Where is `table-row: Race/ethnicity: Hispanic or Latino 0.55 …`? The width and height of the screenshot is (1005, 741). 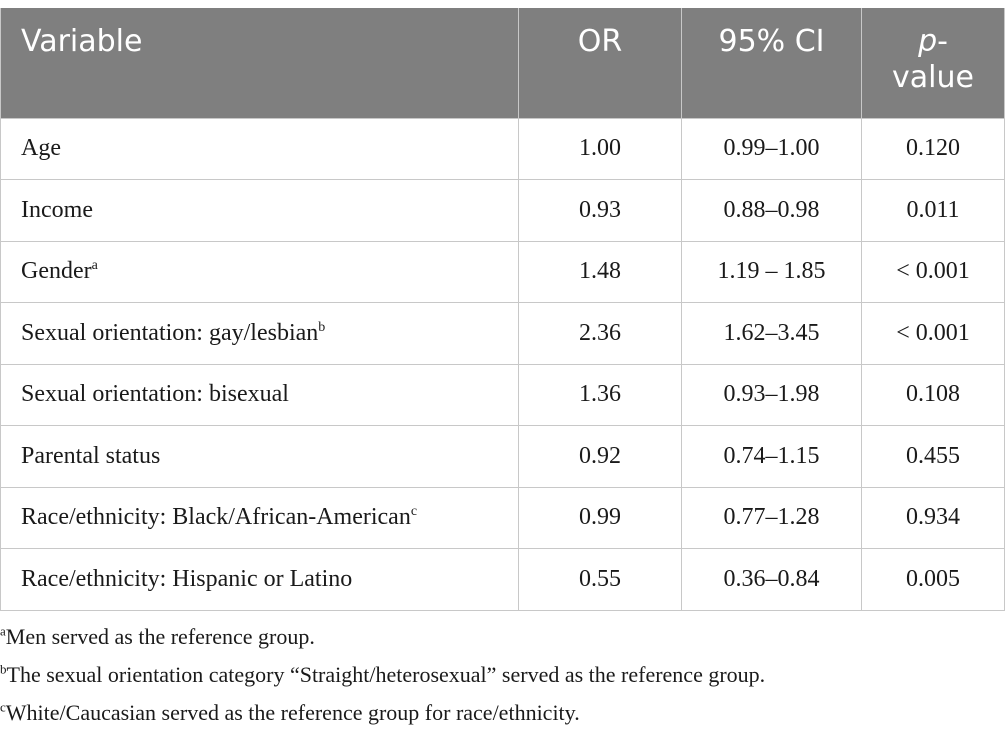
table-row: Race/ethnicity: Hispanic or Latino 0.55 … is located at coordinates (502, 579).